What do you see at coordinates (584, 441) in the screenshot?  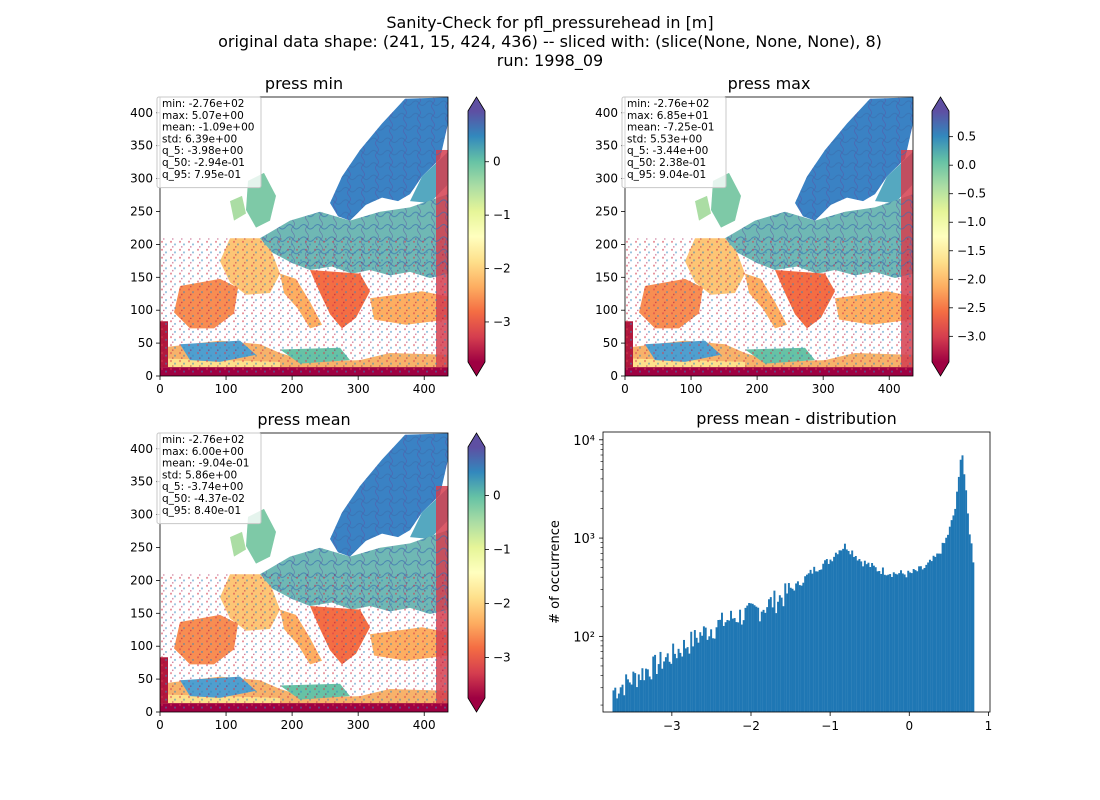 I see `y-tick-label: 10⁴` at bounding box center [584, 441].